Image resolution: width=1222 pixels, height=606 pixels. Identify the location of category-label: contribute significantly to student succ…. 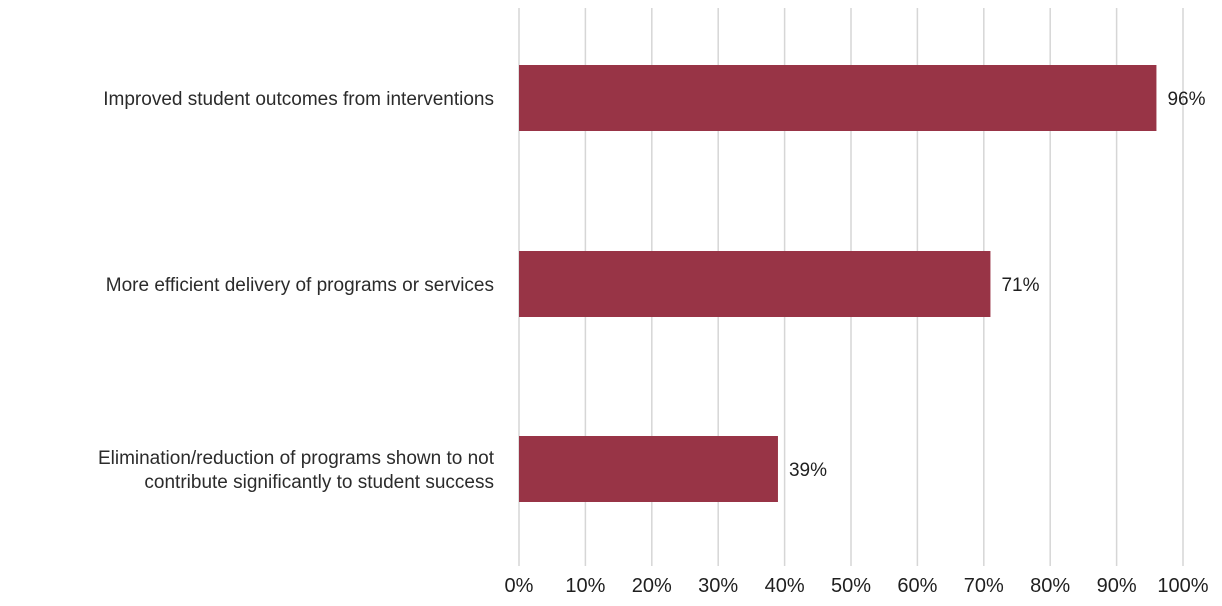
(319, 482).